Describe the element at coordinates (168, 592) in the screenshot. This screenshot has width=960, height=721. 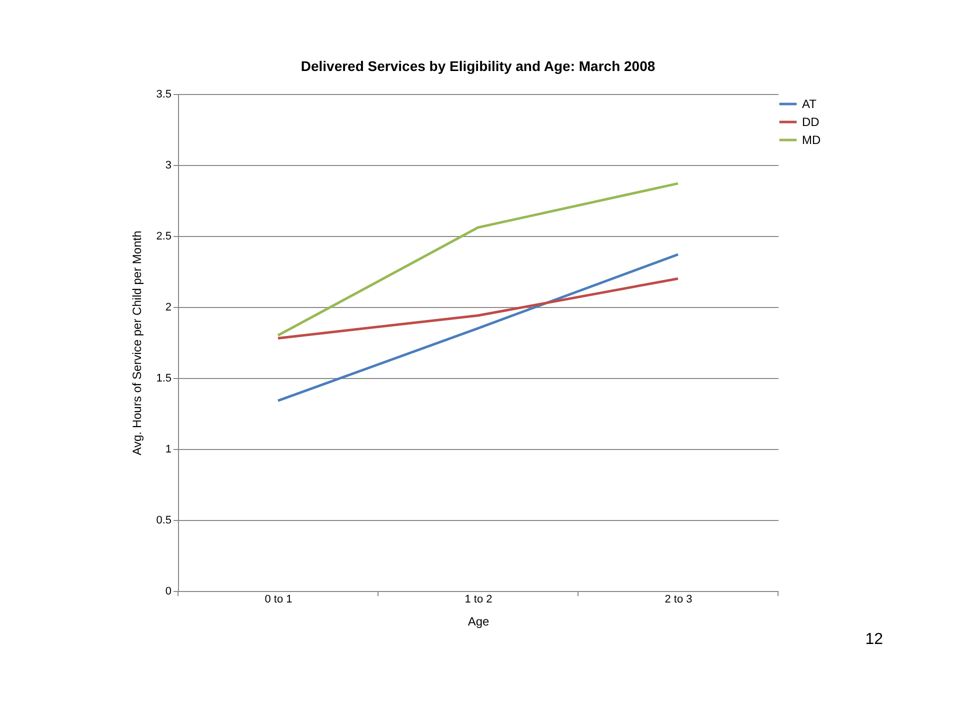
I see `y-tick-label: 0` at that location.